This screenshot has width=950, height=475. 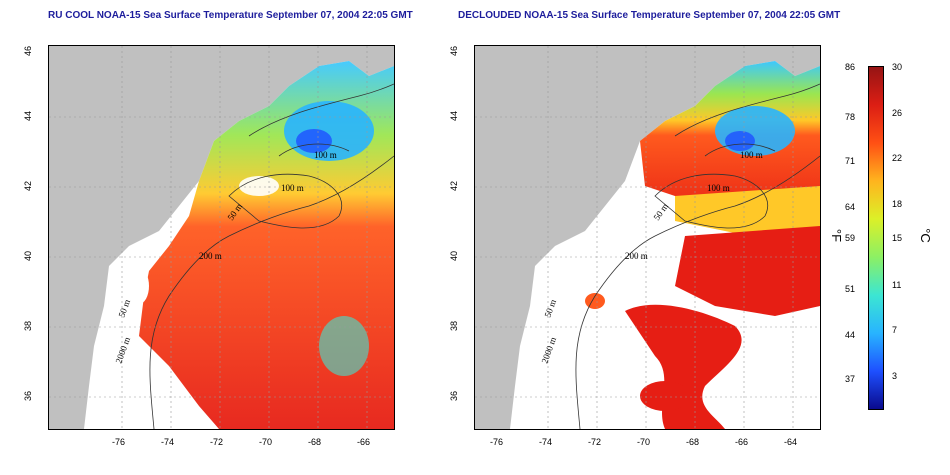 What do you see at coordinates (837, 235) in the screenshot?
I see `fahrenheit-unit: °F` at bounding box center [837, 235].